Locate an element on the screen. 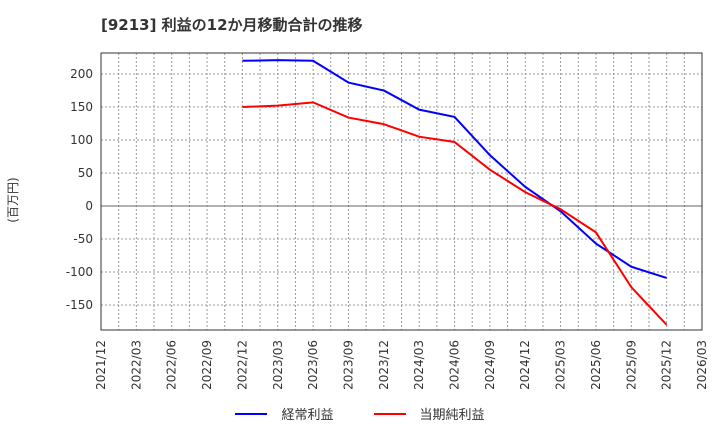 The width and height of the screenshot is (720, 440). svg-text: 2023/12 is located at coordinates (384, 365).